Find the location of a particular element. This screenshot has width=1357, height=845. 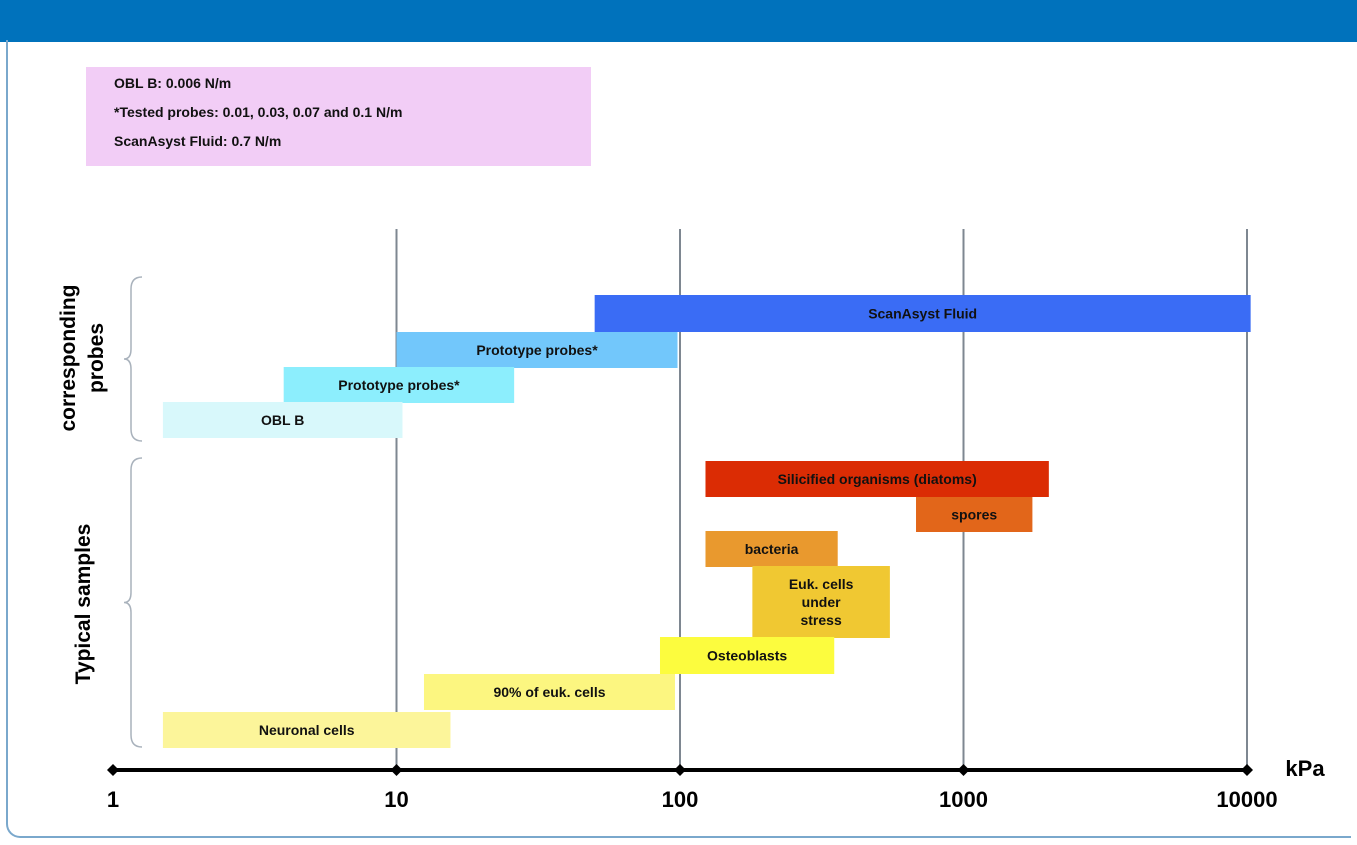

bar-label: OBL B is located at coordinates (282, 420).